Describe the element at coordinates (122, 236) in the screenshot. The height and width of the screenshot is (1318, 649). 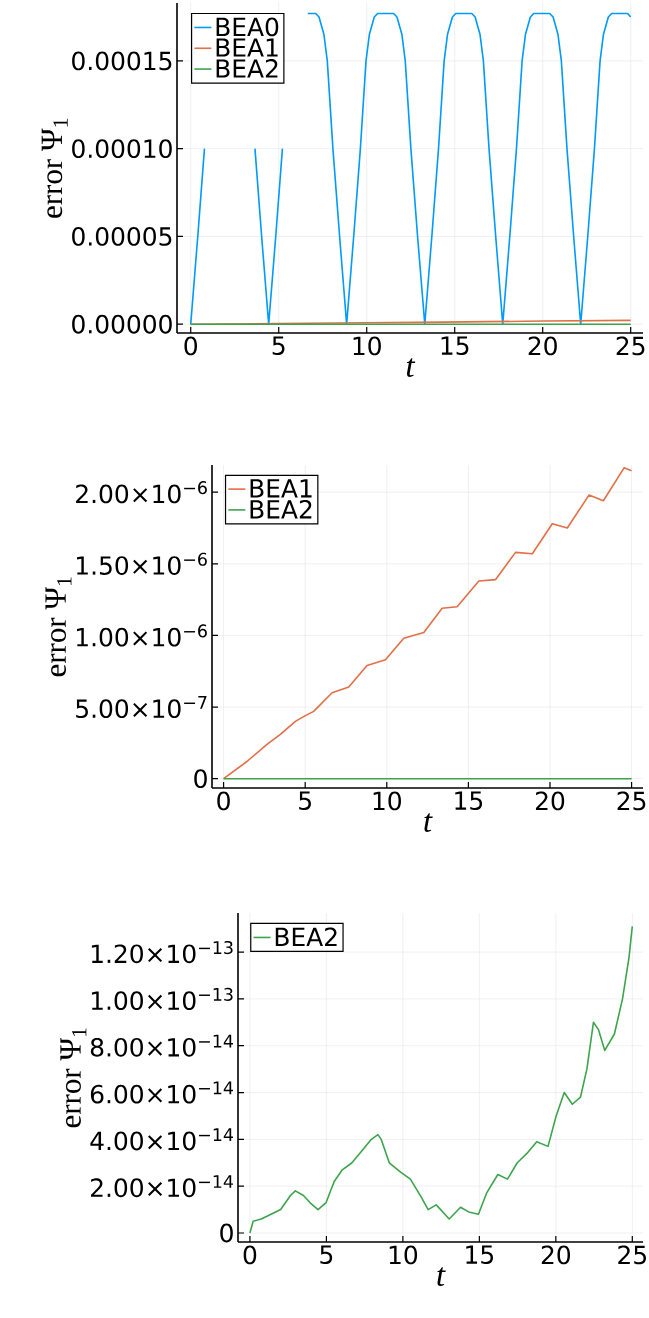
I see `y-tick-label: 0.00005` at that location.